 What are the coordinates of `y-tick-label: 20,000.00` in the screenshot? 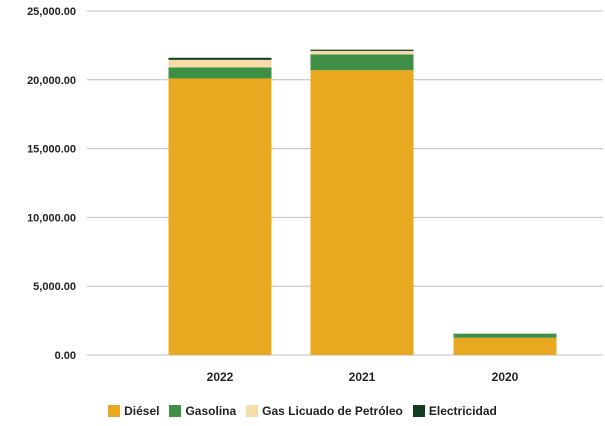 It's located at (51, 81).